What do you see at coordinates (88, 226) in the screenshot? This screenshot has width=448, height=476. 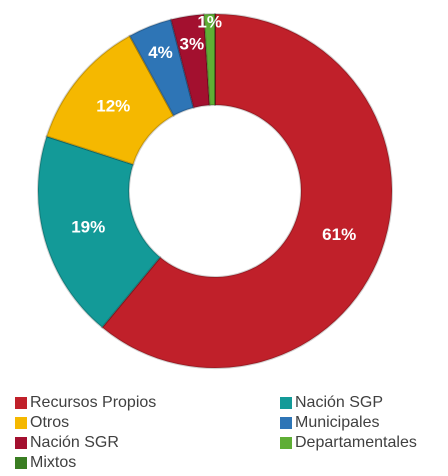 I see `value-label: 19%` at bounding box center [88, 226].